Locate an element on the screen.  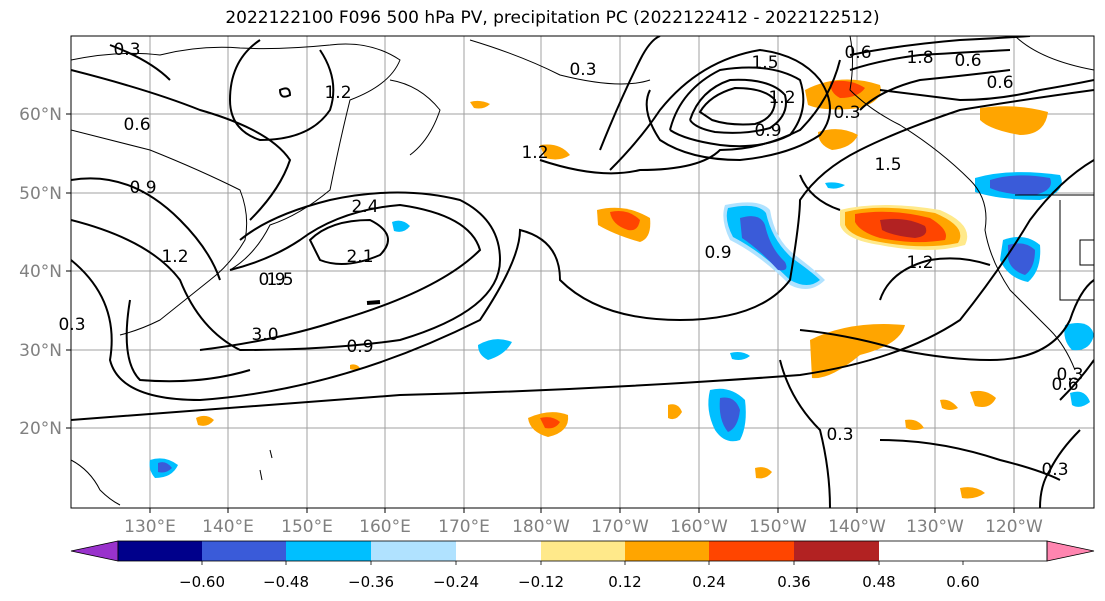
longitude-label: 140°E is located at coordinates (228, 527).